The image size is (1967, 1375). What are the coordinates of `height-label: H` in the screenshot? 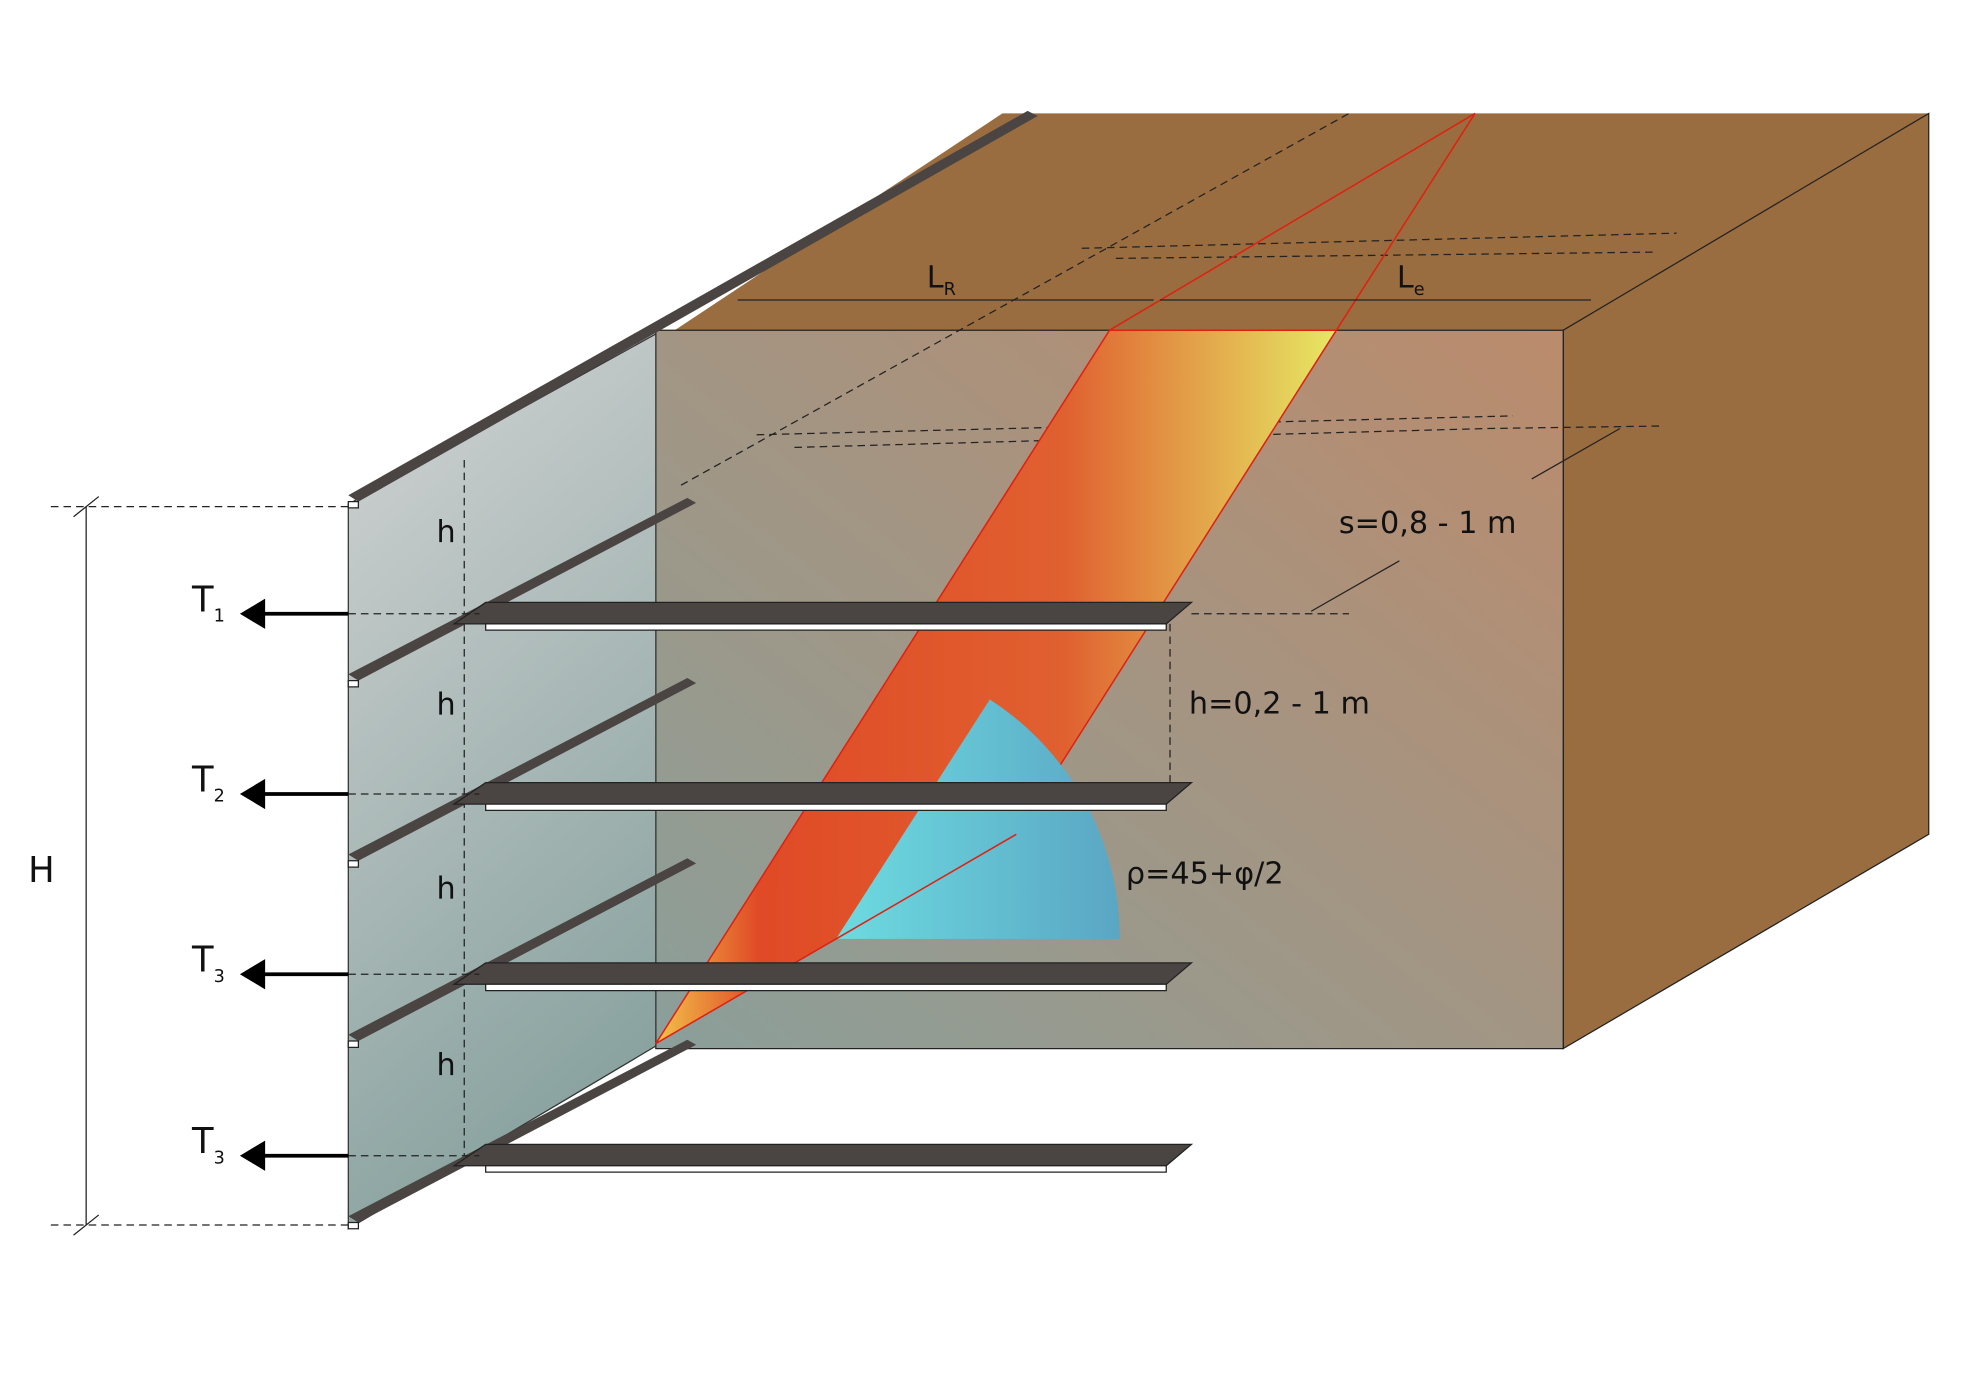 It's located at (41, 870).